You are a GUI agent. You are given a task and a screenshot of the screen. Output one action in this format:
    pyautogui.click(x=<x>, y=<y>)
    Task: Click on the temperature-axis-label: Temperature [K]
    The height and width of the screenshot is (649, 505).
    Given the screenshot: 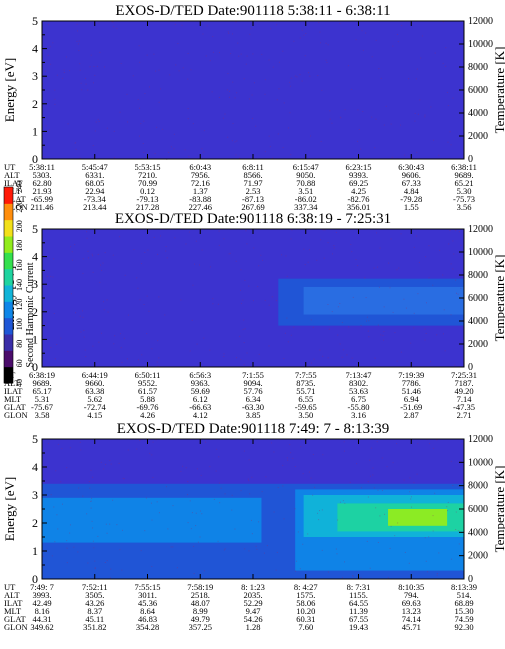 What is the action you would take?
    pyautogui.click(x=498, y=509)
    